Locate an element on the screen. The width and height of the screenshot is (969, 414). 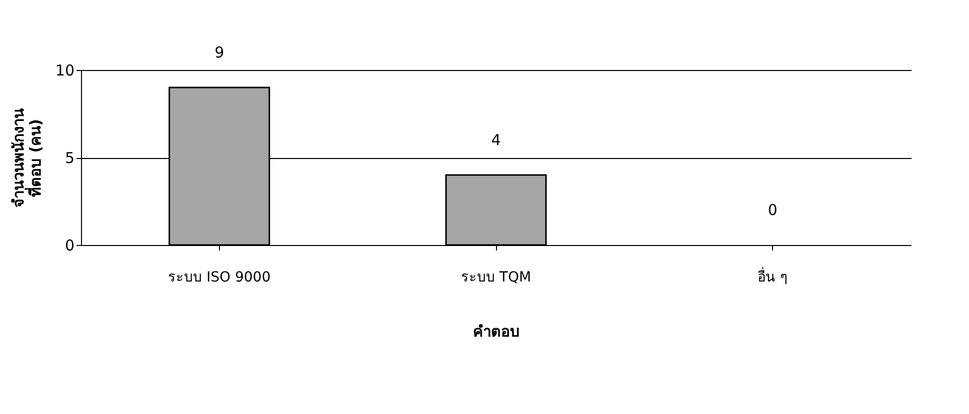
y-axis-title: จำนวนพนักงาน ที่ตอบ (คน) is located at coordinates (26, 158).